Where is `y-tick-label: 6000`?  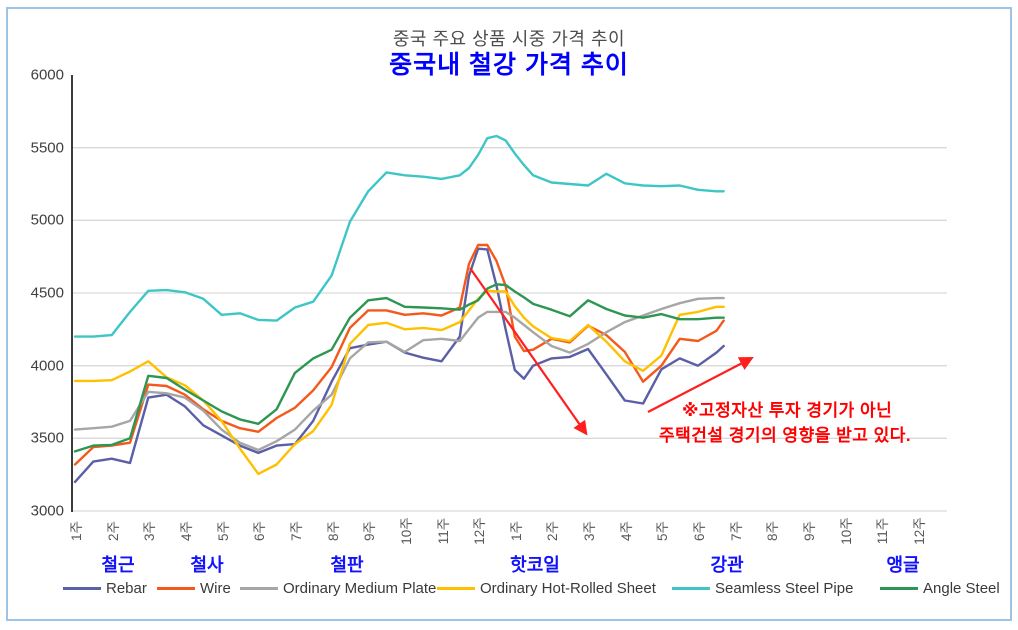
y-tick-label: 6000 is located at coordinates (47, 75).